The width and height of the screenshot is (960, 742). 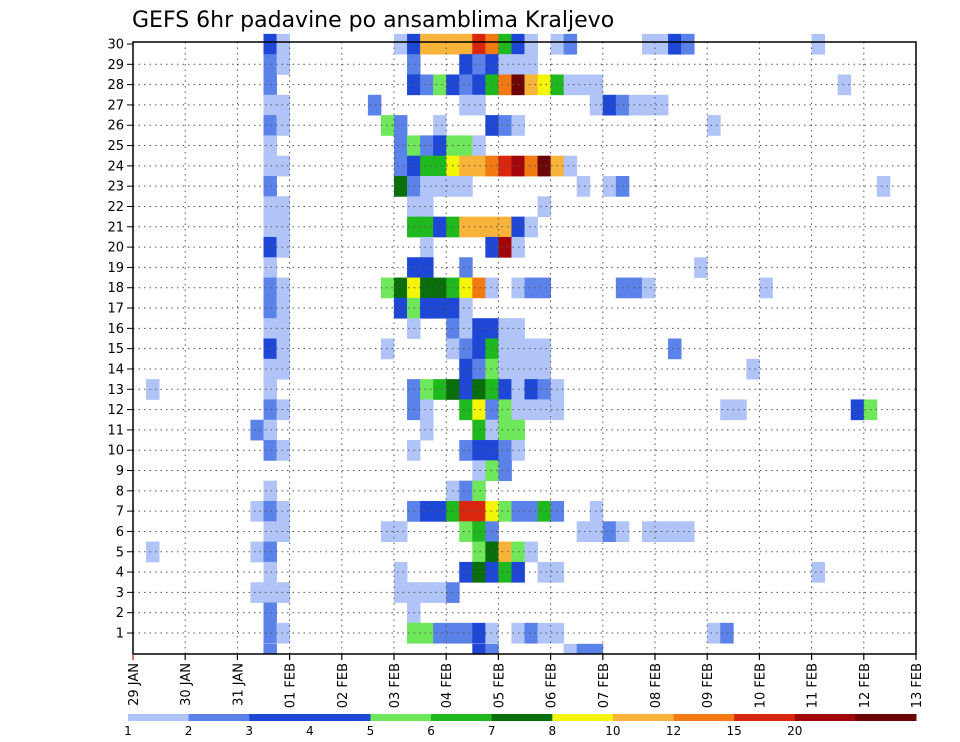 What do you see at coordinates (552, 731) in the screenshot?
I see `colorbar-label: 8` at bounding box center [552, 731].